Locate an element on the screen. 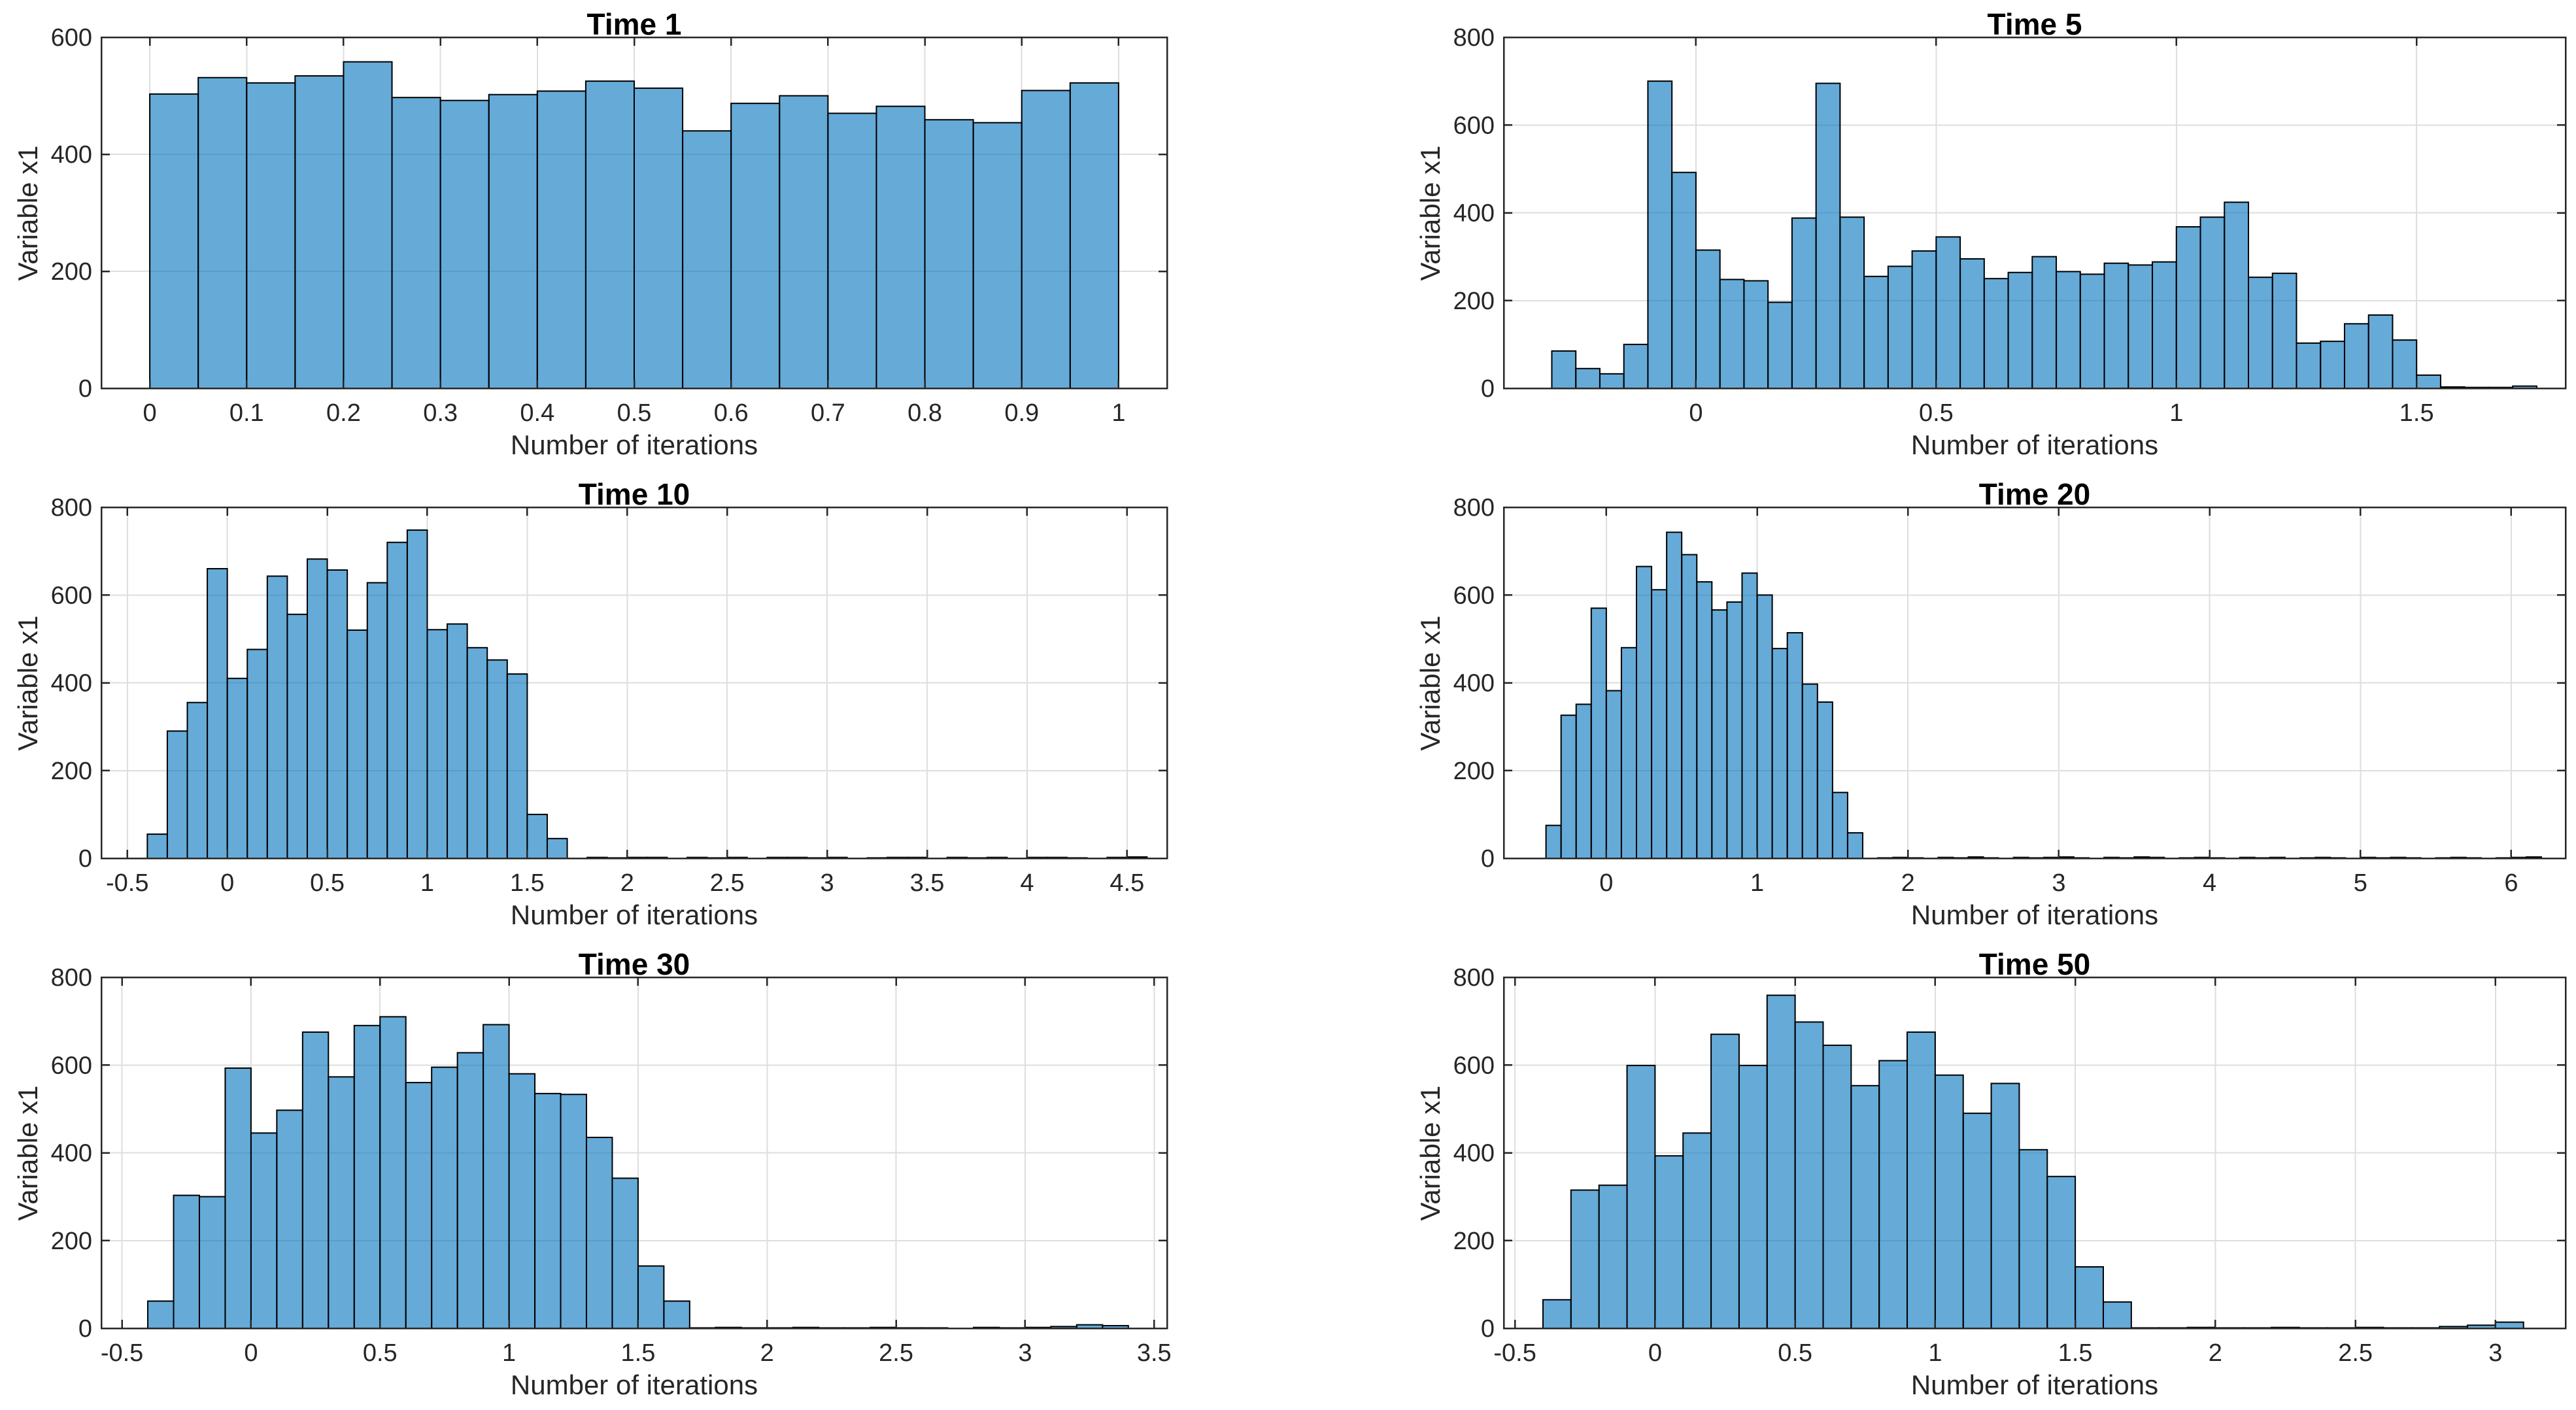 The image size is (2576, 1410). x-tick-label: 0.7 is located at coordinates (828, 413).